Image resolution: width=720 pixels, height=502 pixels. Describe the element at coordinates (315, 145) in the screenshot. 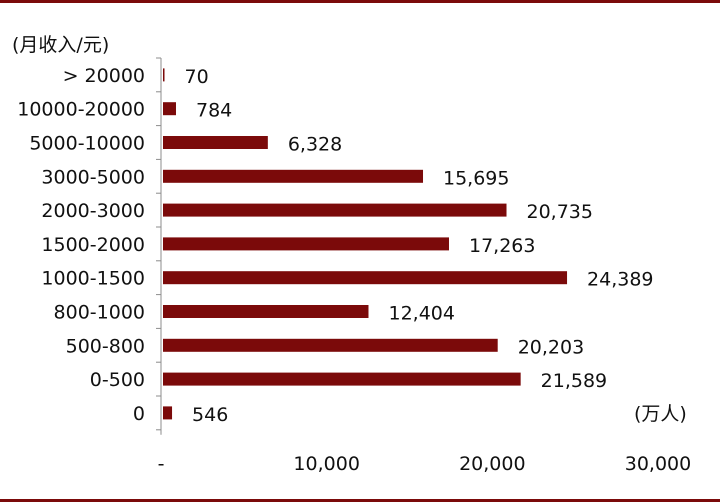

I see `data-label: 6,328` at that location.